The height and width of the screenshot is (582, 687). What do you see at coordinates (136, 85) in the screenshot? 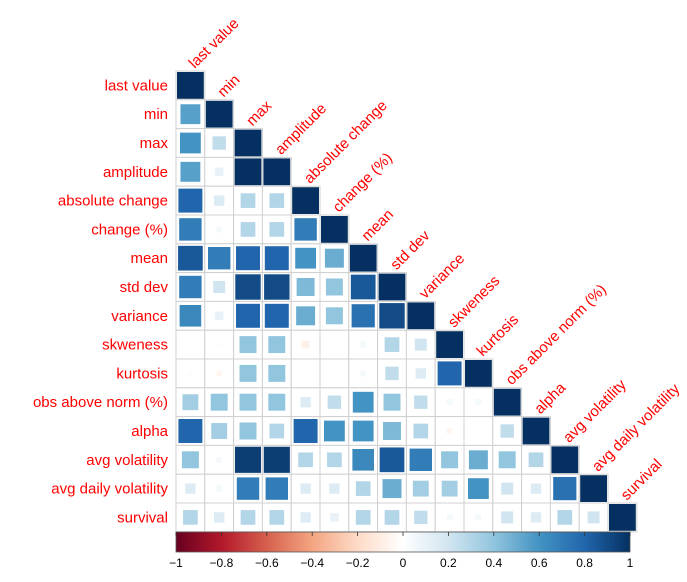
I see `row-label: last value` at bounding box center [136, 85].